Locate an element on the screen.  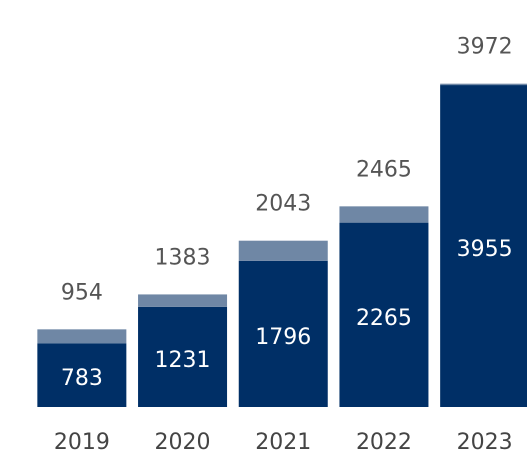
segment-label: 2265 is located at coordinates (384, 318).